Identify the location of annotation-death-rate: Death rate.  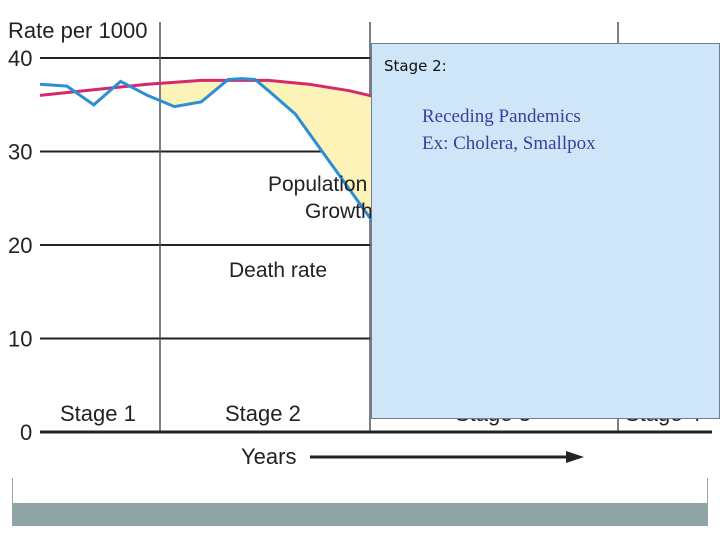
(278, 270).